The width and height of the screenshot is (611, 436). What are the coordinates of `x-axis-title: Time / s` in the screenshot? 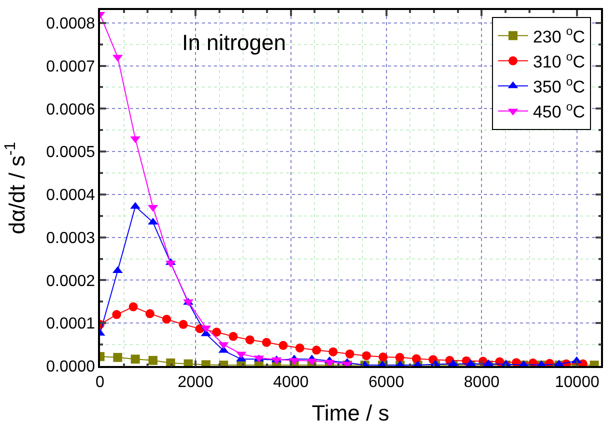 It's located at (351, 413).